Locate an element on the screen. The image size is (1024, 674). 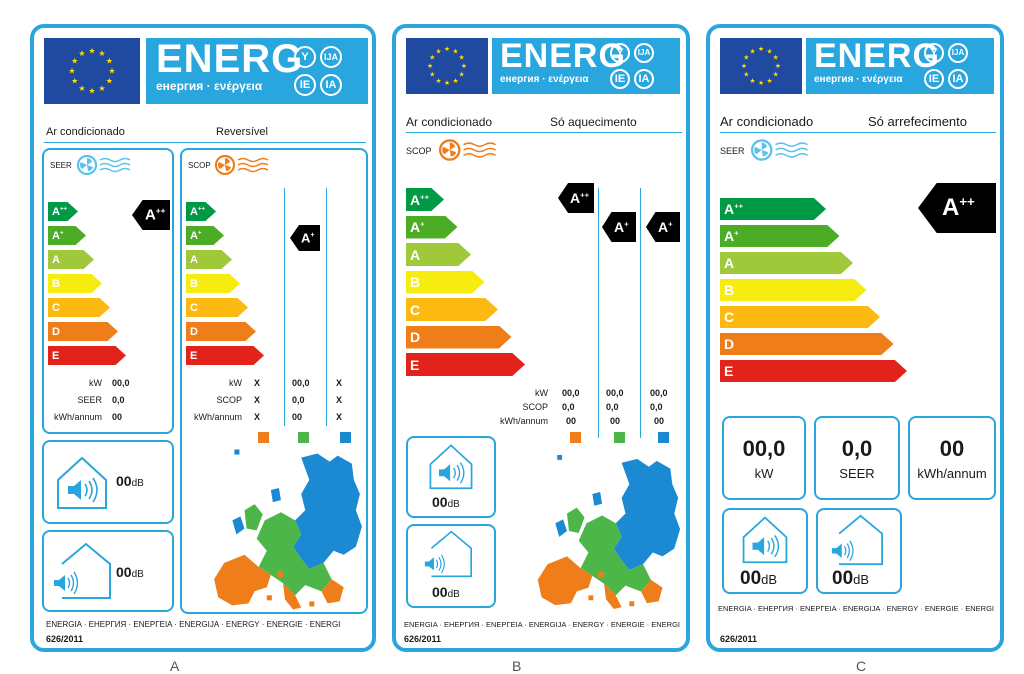
fan-cool-icon is located at coordinates (106, 165).